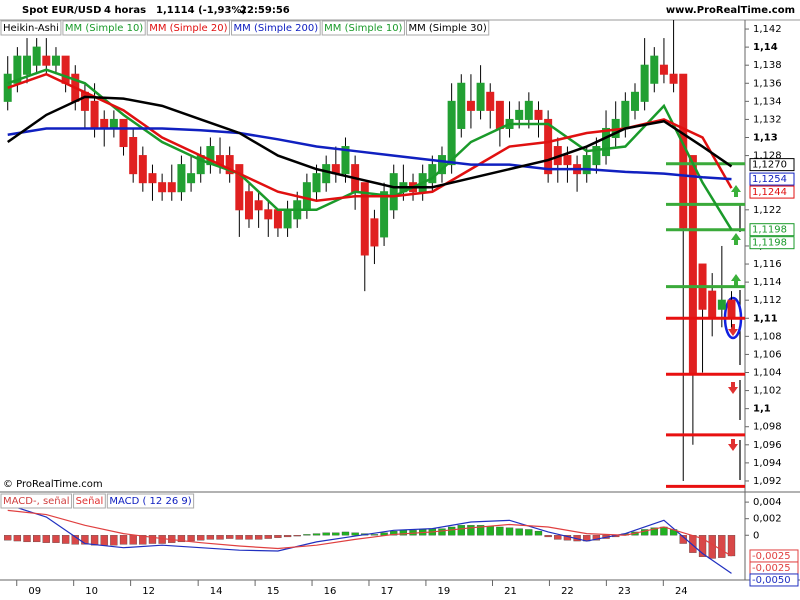 The height and width of the screenshot is (600, 800). I want to click on value-box-label: -0,0050, so click(771, 580).